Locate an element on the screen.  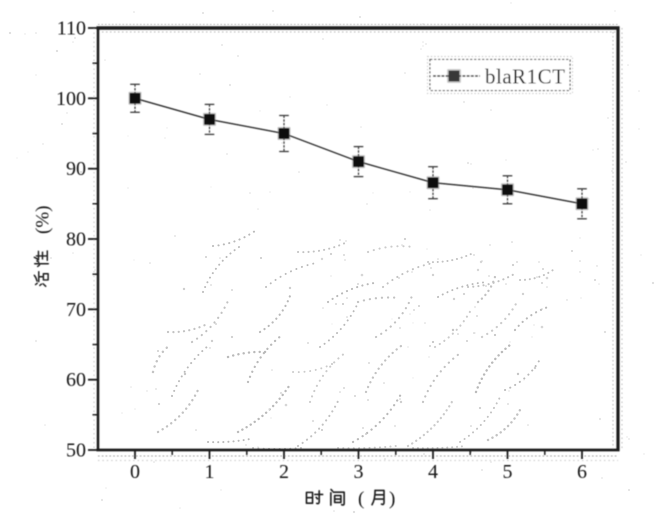
svg-text: 50 is located at coordinates (76, 451).